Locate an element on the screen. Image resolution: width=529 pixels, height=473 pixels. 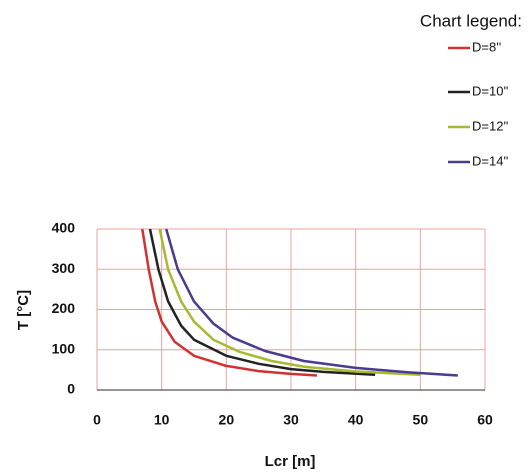
y-axis-label: T [°C] is located at coordinates (23, 310).